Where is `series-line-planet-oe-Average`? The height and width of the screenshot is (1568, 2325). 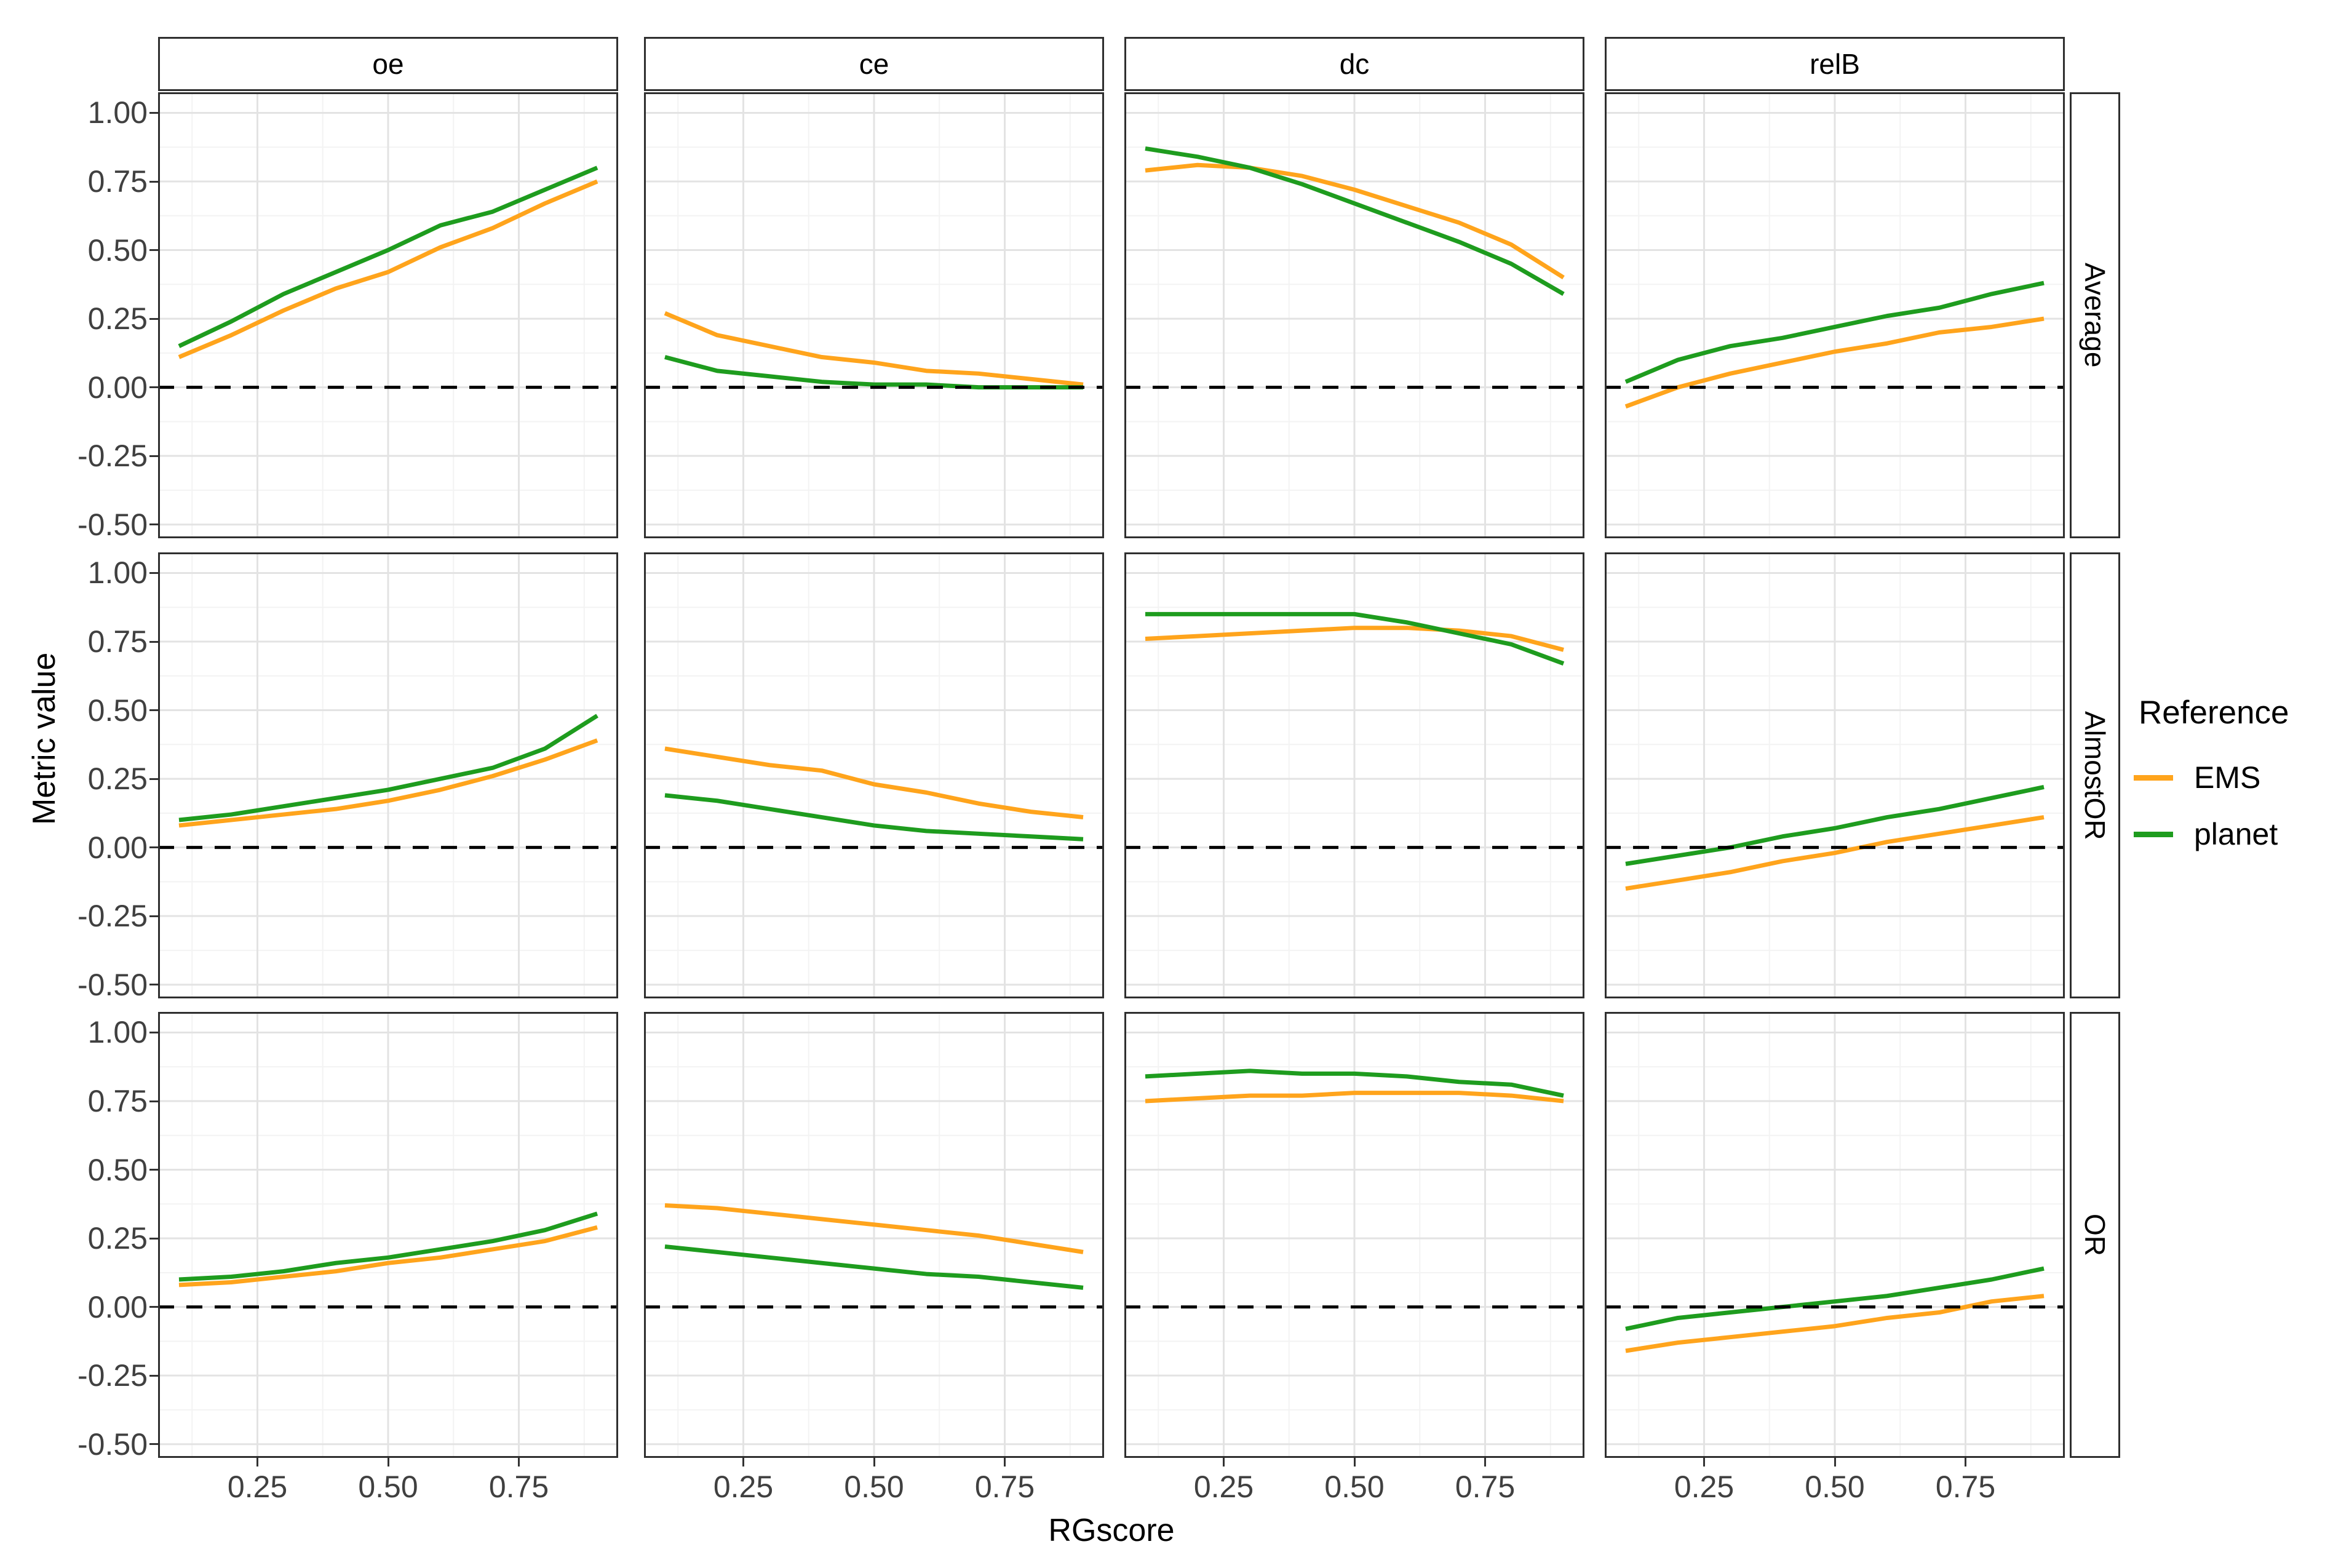 series-line-planet-oe-Average is located at coordinates (388, 257).